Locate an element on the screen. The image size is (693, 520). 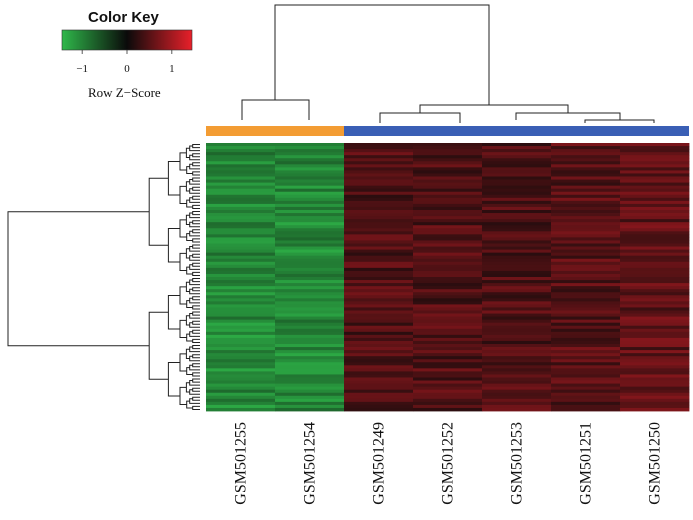
color-key-tick-label: −1 is located at coordinates (82, 69).